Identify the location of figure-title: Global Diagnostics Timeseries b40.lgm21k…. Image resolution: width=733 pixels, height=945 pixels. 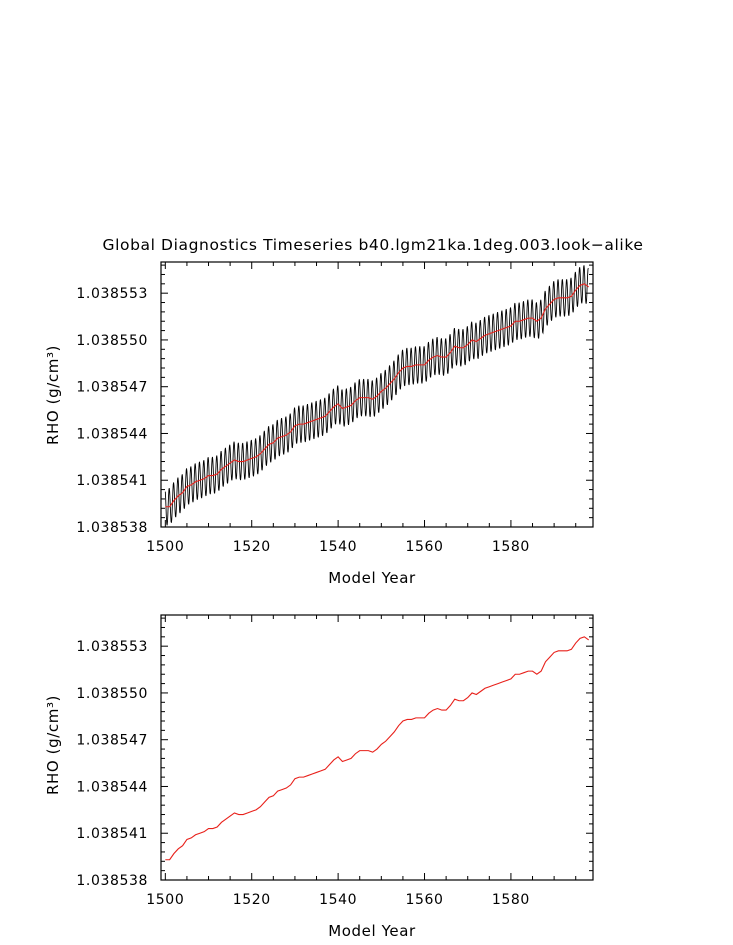
(372, 245).